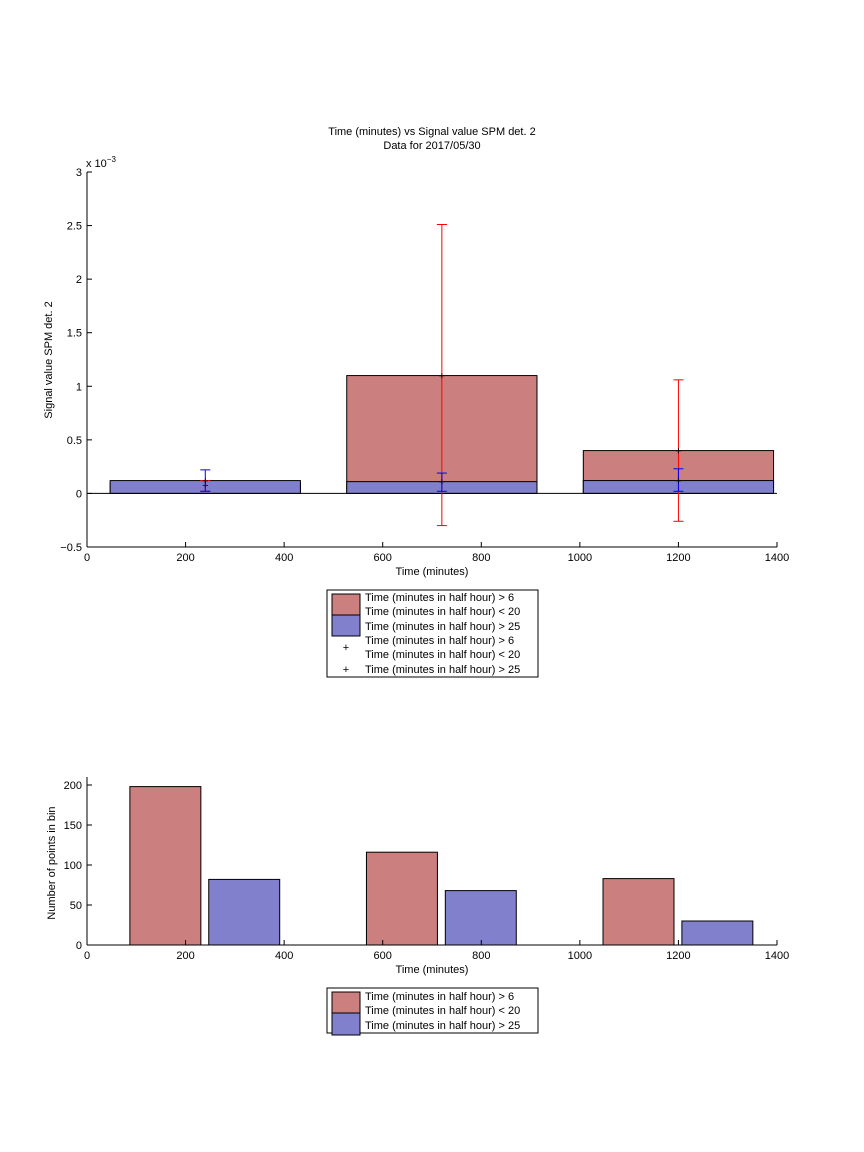 The image size is (864, 1152). Describe the element at coordinates (678, 452) in the screenshot. I see `top-point-s1-3: +` at that location.